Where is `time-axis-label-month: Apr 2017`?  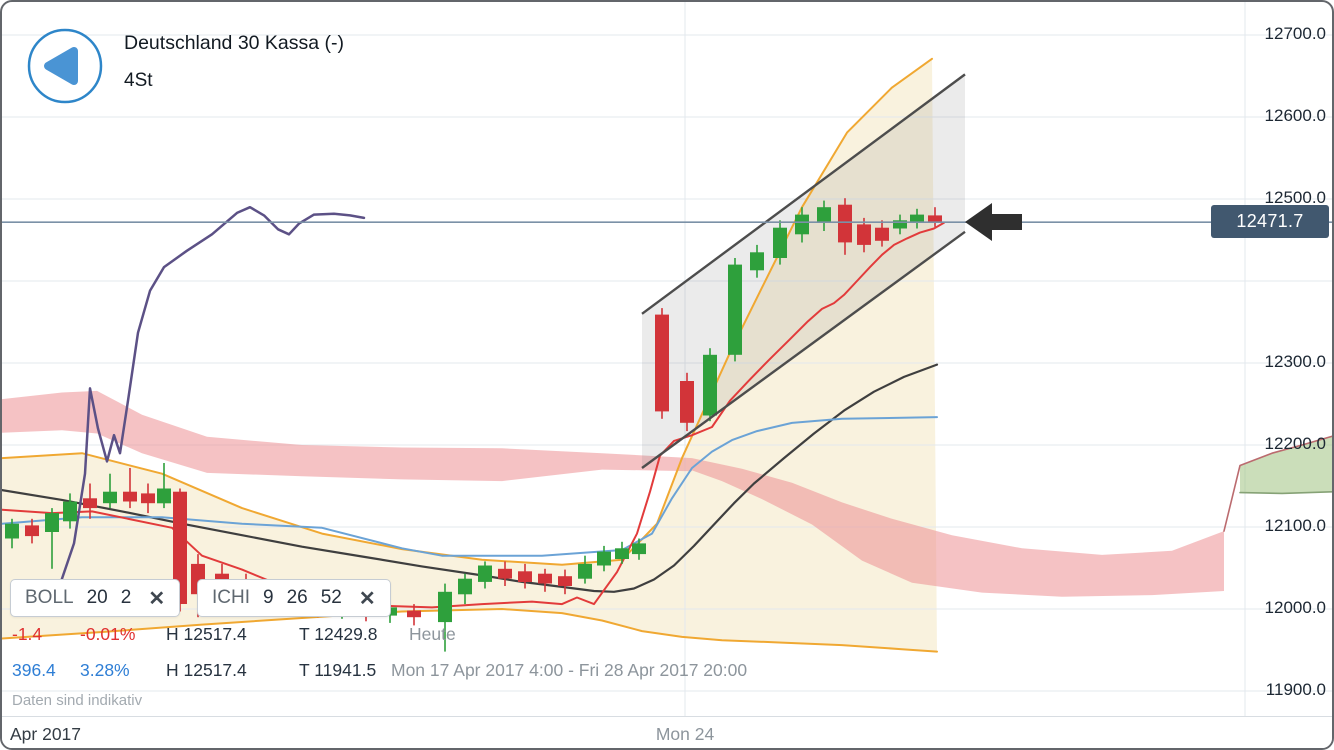 time-axis-label-month: Apr 2017 is located at coordinates (46, 734).